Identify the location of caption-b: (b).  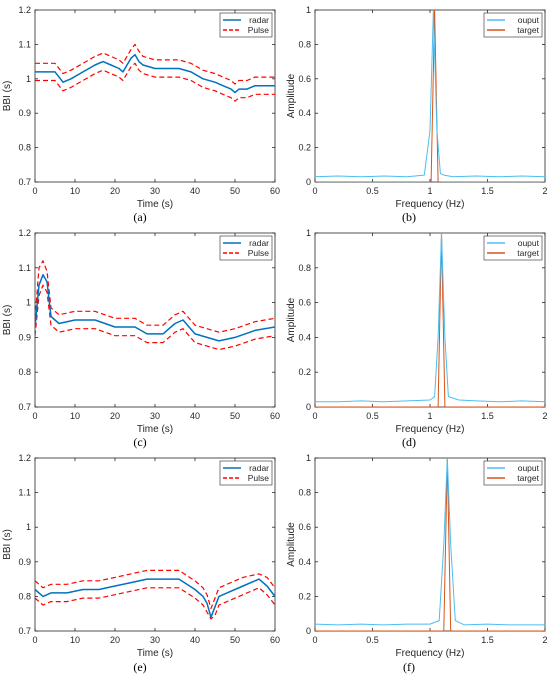
(409, 217).